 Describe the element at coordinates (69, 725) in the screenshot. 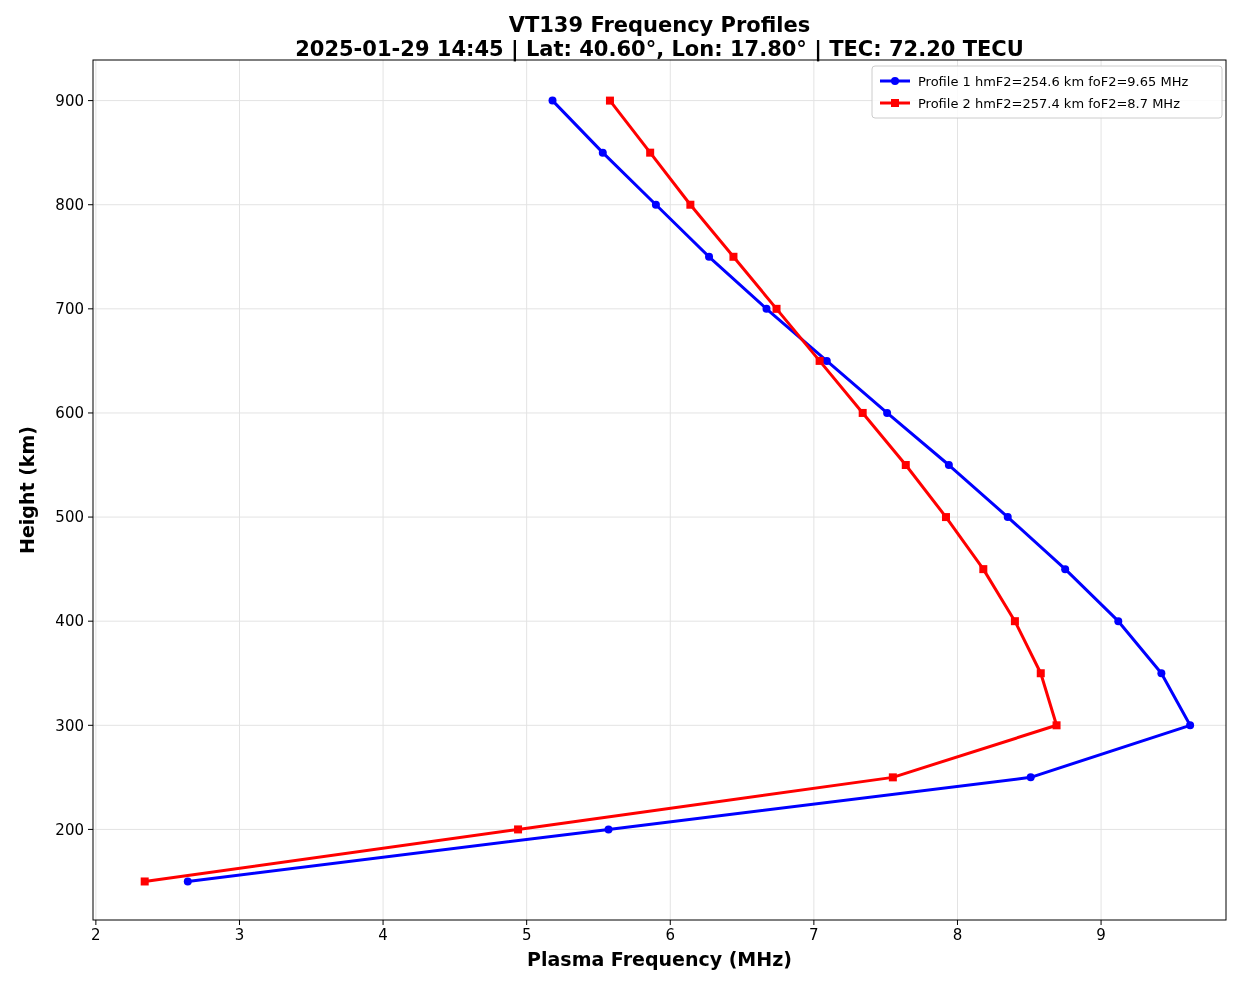

I see `y-tick-label: 300` at that location.